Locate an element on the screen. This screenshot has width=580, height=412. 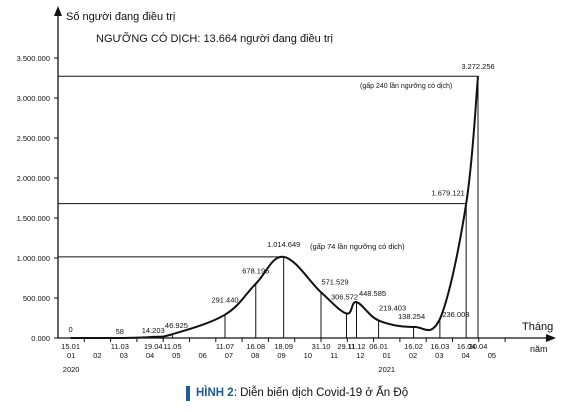
date-label: 11.03 is located at coordinates (120, 346).